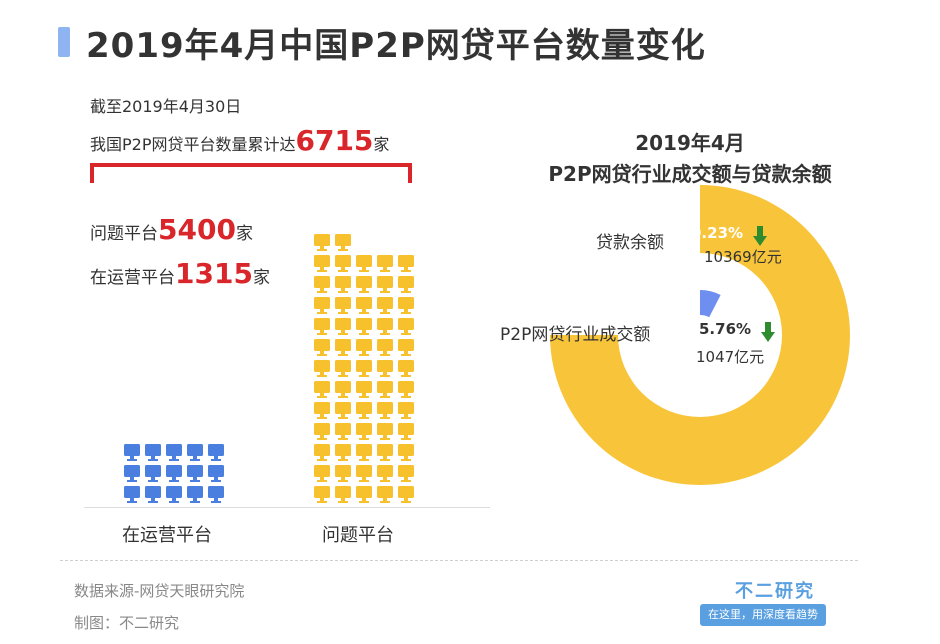 Image resolution: width=940 pixels, height=644 pixels. Describe the element at coordinates (358, 535) in the screenshot. I see `category-label-problem: 问题平台` at that location.